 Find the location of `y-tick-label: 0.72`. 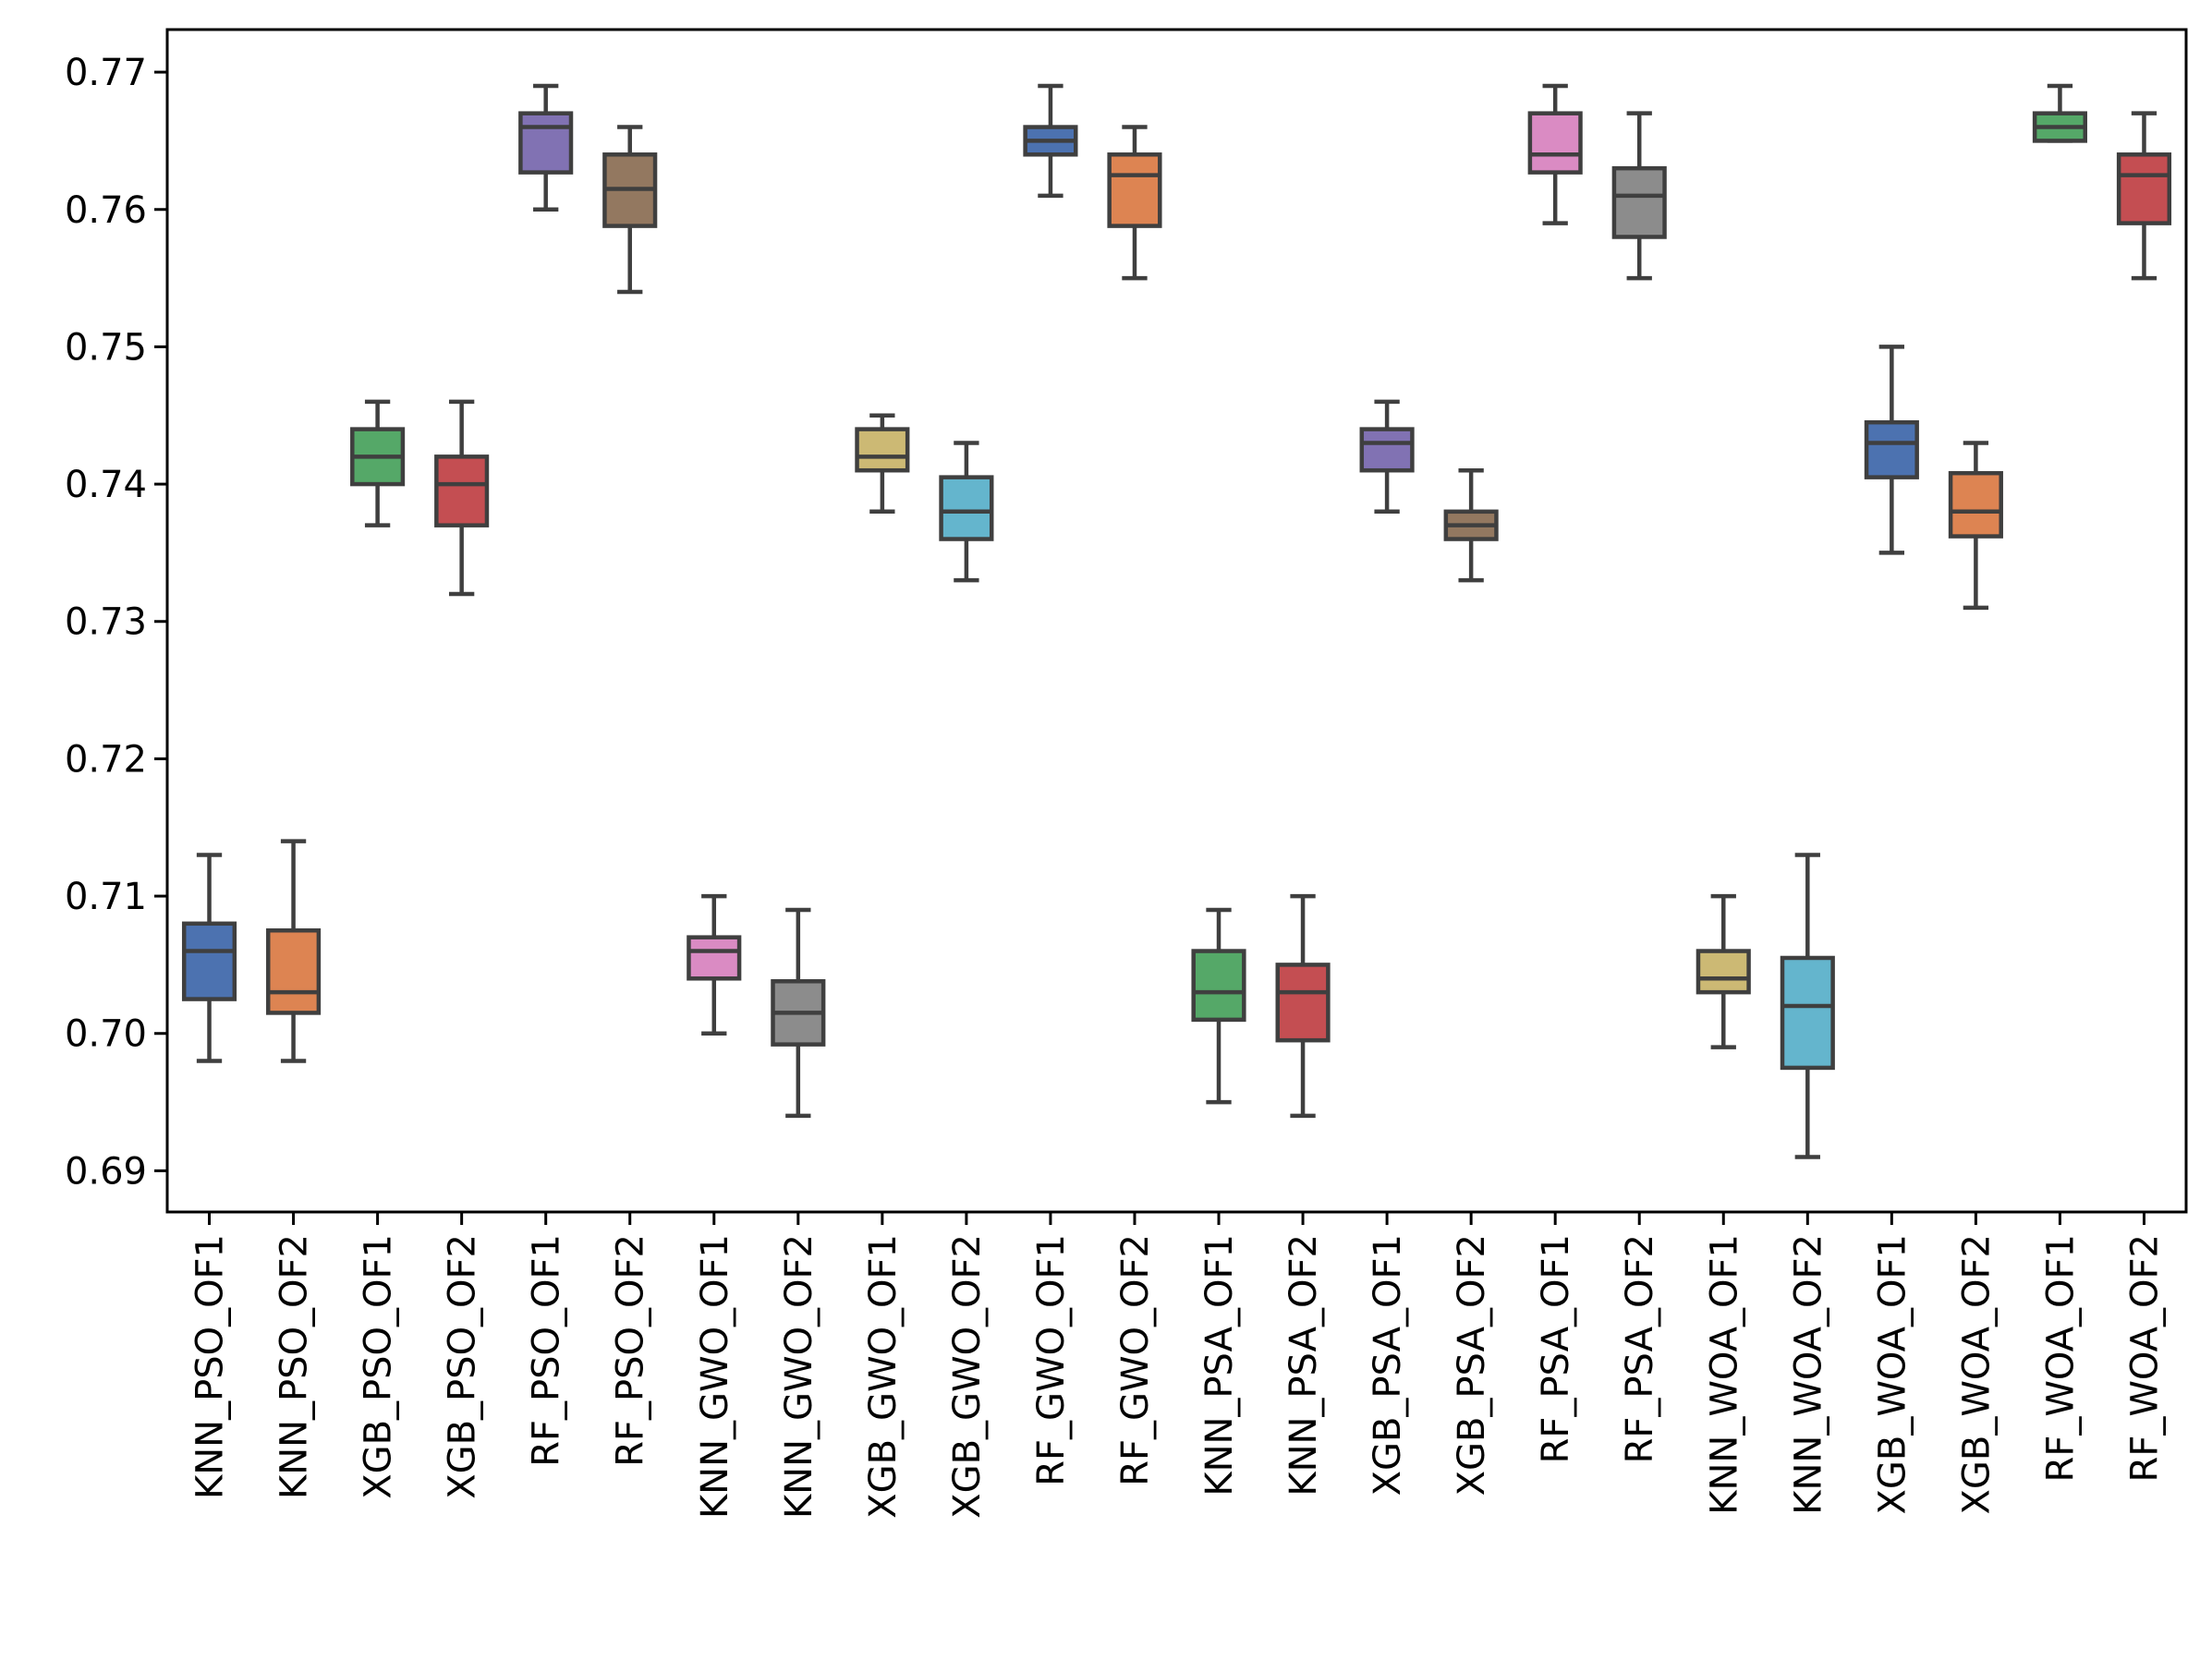

y-tick-label: 0.72 is located at coordinates (106, 760).